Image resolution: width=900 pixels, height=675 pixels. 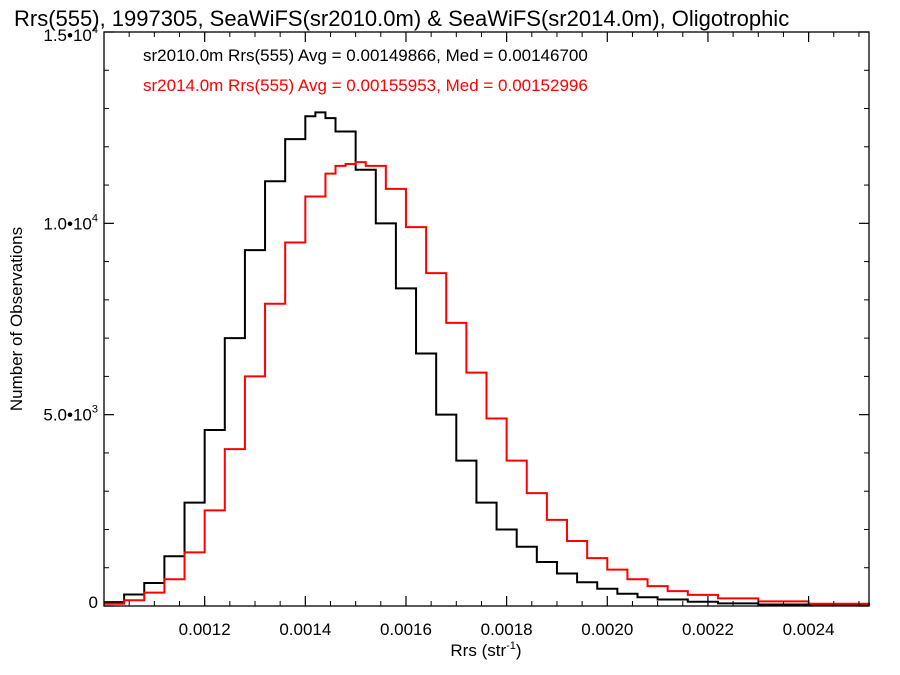 I want to click on x-axis-label-superscript: -1, so click(x=511, y=646).